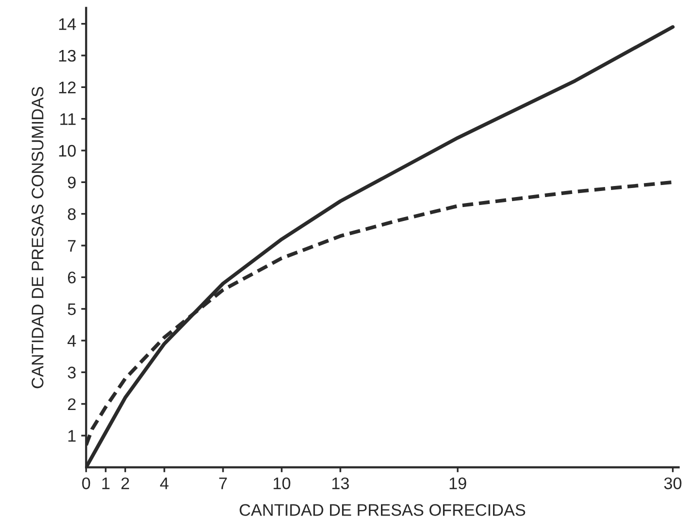 Image resolution: width=689 pixels, height=531 pixels. Describe the element at coordinates (72, 341) in the screenshot. I see `y-tick-label: 4` at that location.